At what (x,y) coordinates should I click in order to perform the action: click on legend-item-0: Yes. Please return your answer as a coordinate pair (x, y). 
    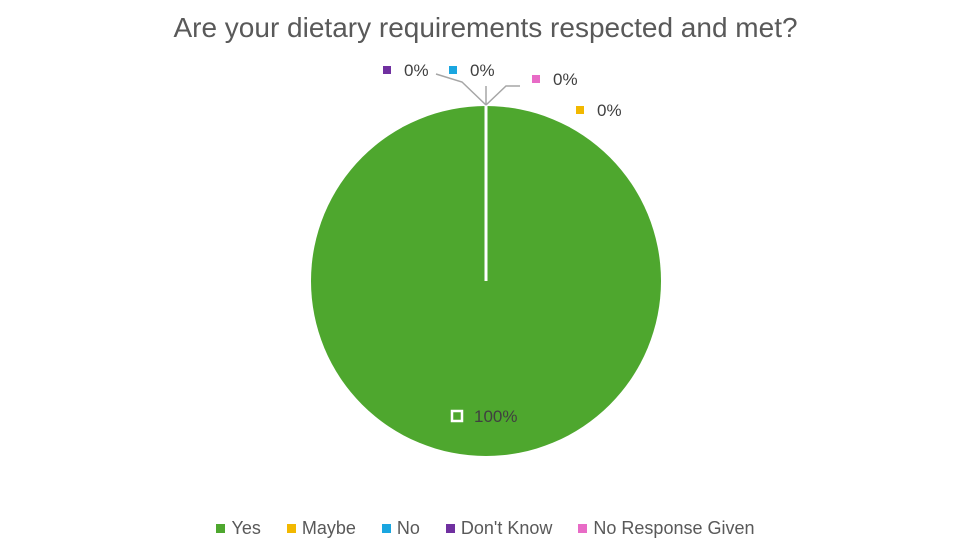
    Looking at the image, I should click on (238, 528).